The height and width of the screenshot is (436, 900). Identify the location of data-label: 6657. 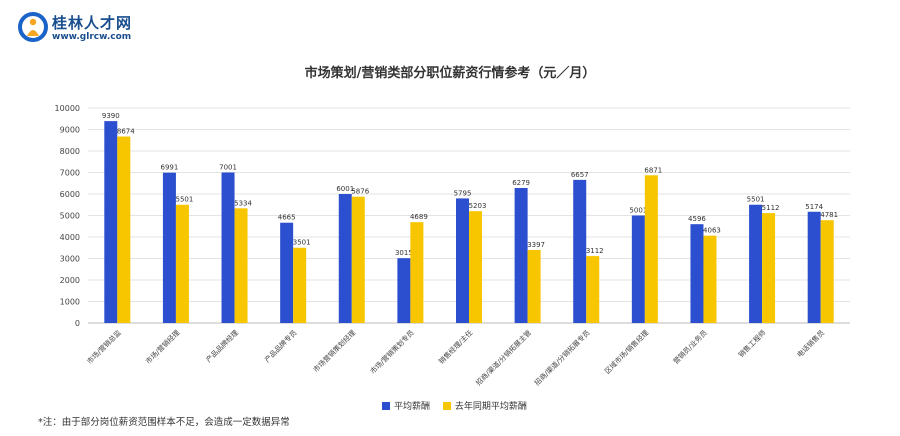
(580, 175).